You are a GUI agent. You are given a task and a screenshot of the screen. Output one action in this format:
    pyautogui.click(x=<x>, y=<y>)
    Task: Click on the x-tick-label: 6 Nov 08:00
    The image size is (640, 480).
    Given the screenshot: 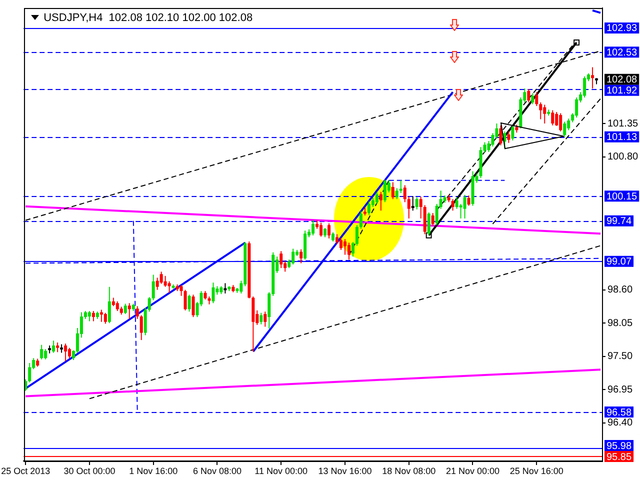 What is the action you would take?
    pyautogui.click(x=217, y=471)
    